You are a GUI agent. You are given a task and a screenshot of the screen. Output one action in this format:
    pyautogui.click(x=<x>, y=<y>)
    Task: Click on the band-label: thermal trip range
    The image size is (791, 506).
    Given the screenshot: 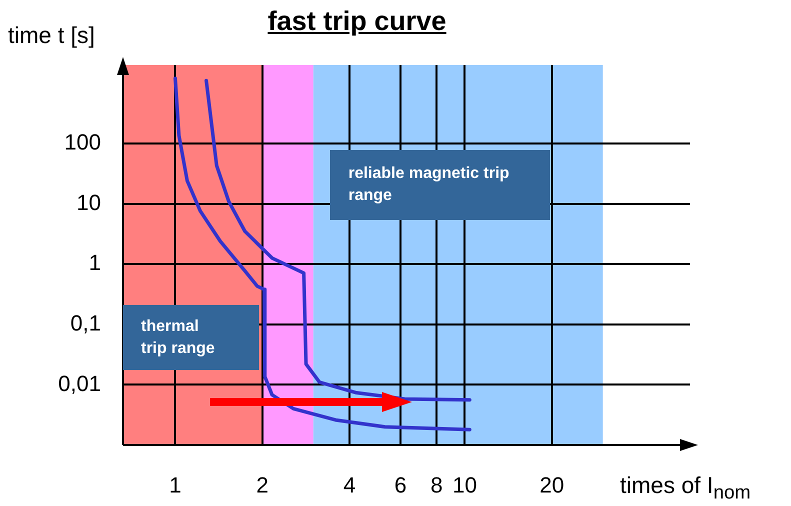 What is the action you would take?
    pyautogui.click(x=178, y=337)
    